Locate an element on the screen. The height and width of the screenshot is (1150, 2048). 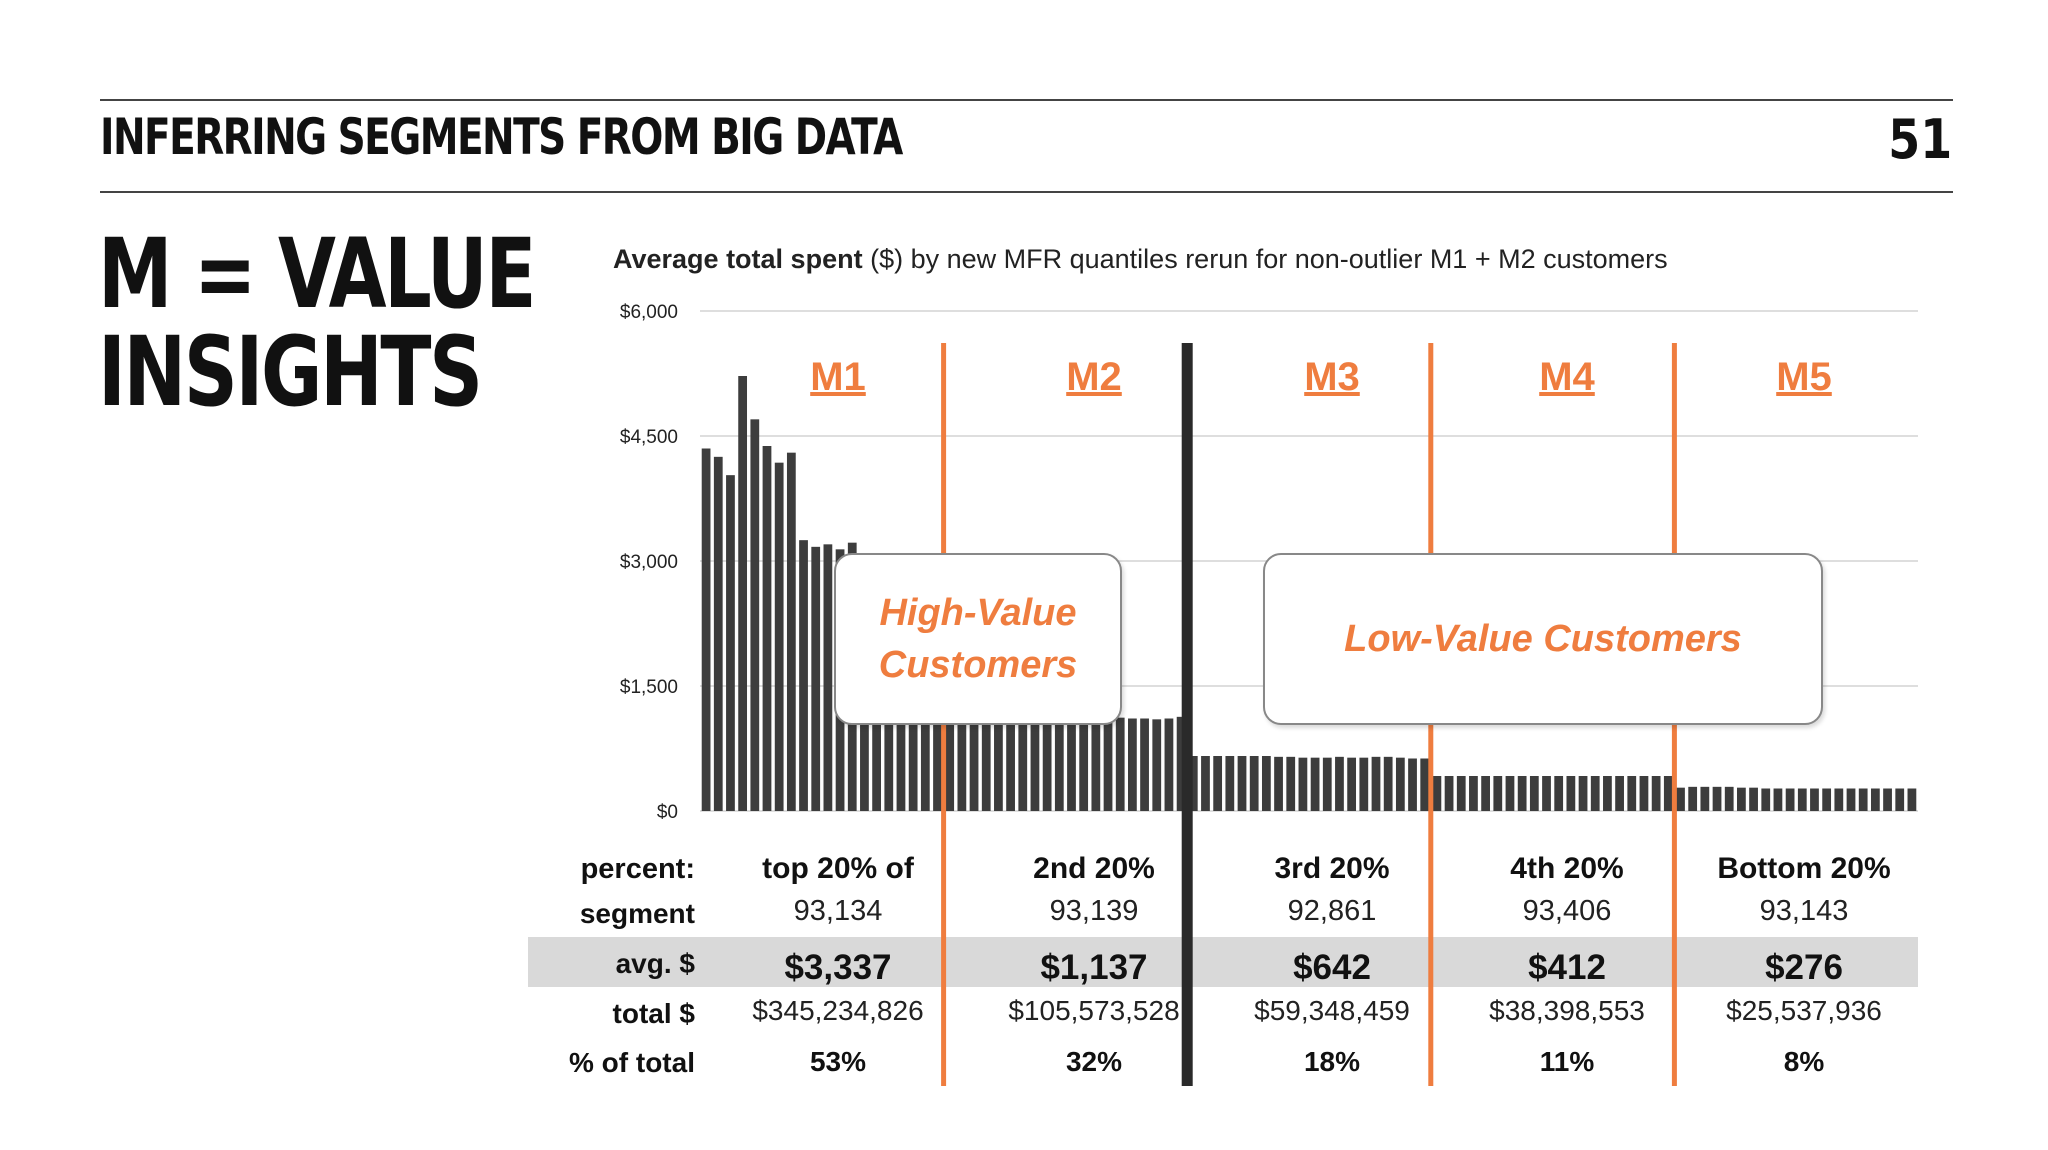
segment-label-m1: M1 is located at coordinates (838, 377).